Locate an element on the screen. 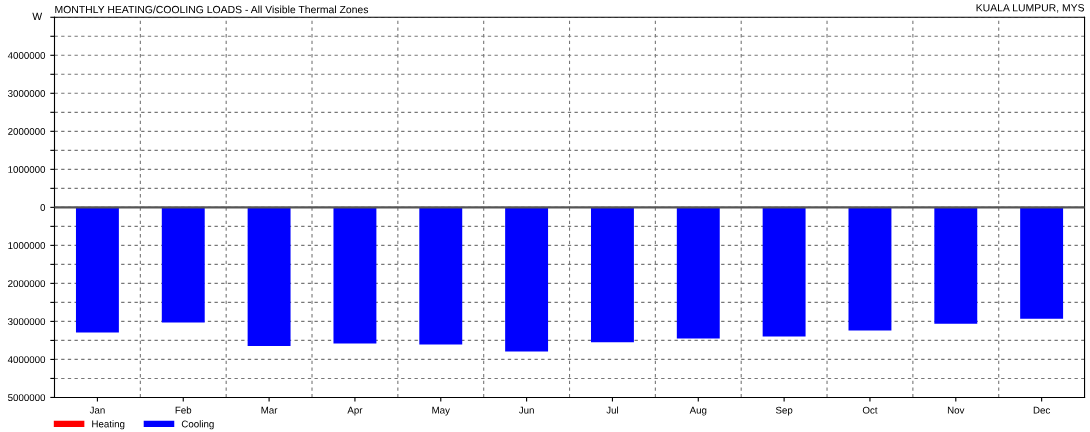  y-axis-title: W is located at coordinates (37, 16).